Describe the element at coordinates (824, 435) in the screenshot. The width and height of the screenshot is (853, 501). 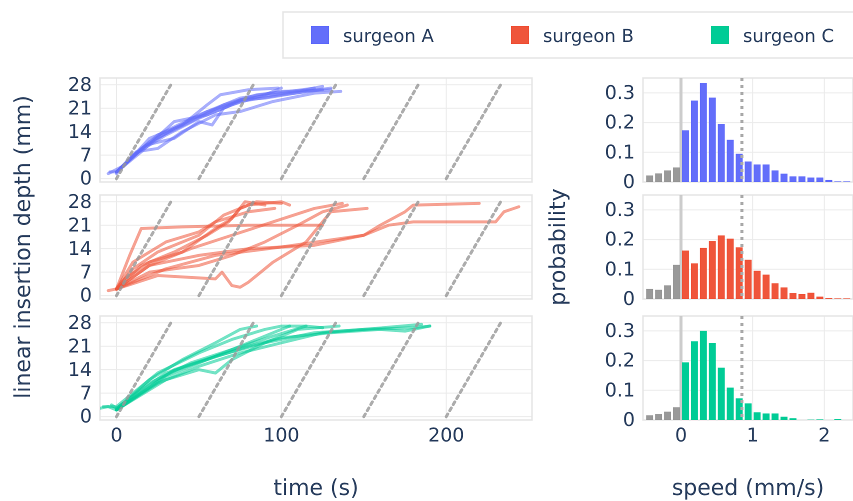
I see `x-tick-label: 2` at that location.